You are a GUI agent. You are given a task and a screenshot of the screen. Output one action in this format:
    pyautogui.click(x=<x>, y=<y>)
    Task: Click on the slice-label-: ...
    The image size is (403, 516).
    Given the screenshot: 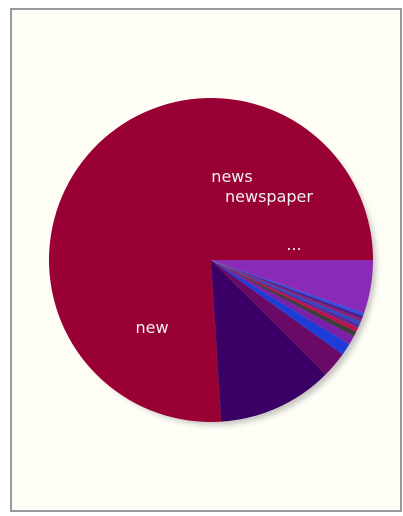 What is the action you would take?
    pyautogui.click(x=293, y=244)
    